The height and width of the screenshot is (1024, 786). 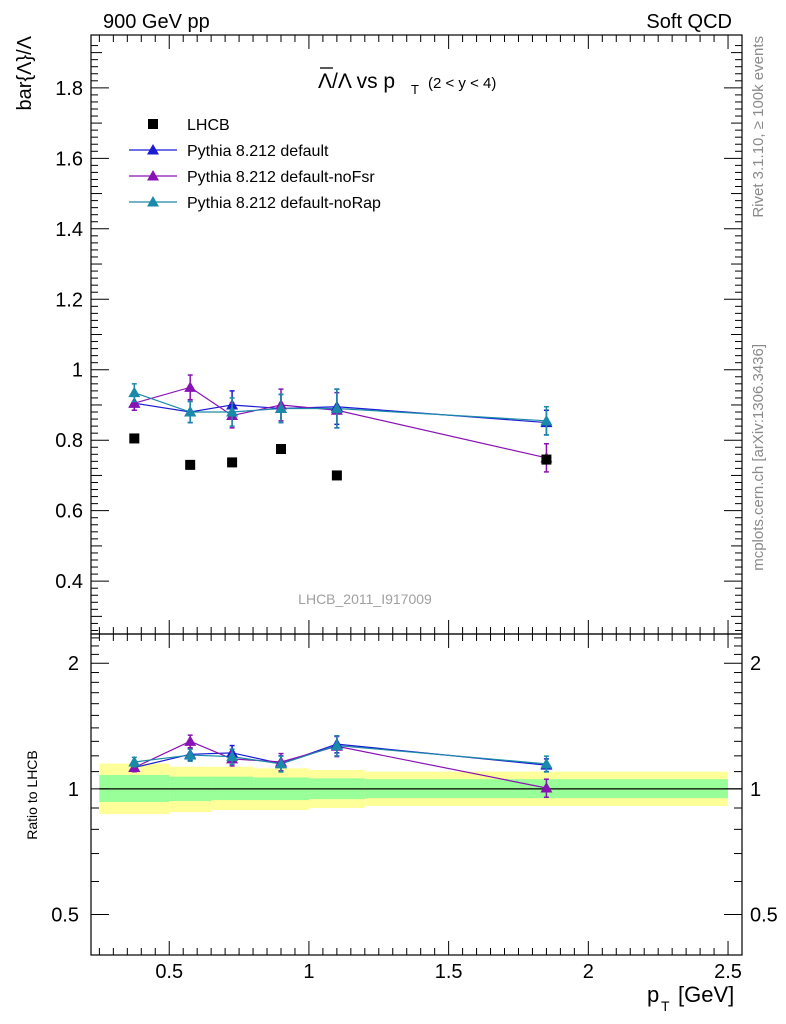 What do you see at coordinates (356, 81) in the screenshot?
I see `title-main: Λ/Λ vs p` at bounding box center [356, 81].